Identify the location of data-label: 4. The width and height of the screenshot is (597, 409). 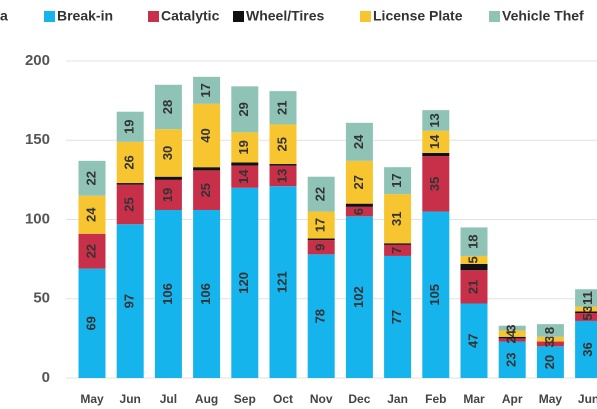
(511, 333).